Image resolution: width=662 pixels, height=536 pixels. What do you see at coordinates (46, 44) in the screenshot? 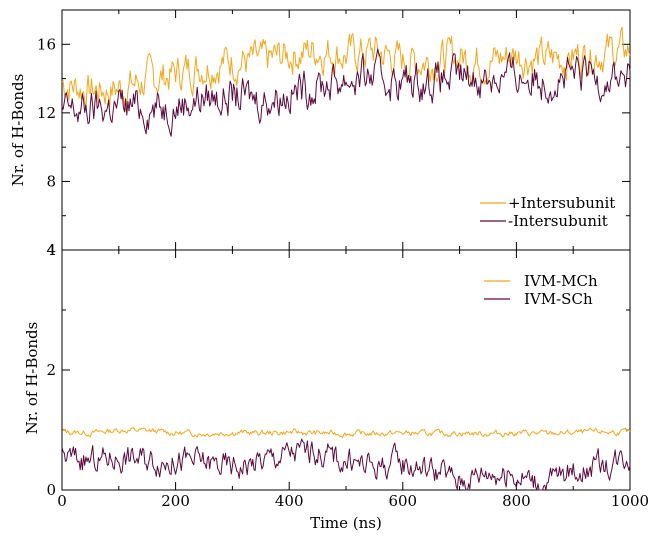
I see `y-tick-label: 16` at bounding box center [46, 44].